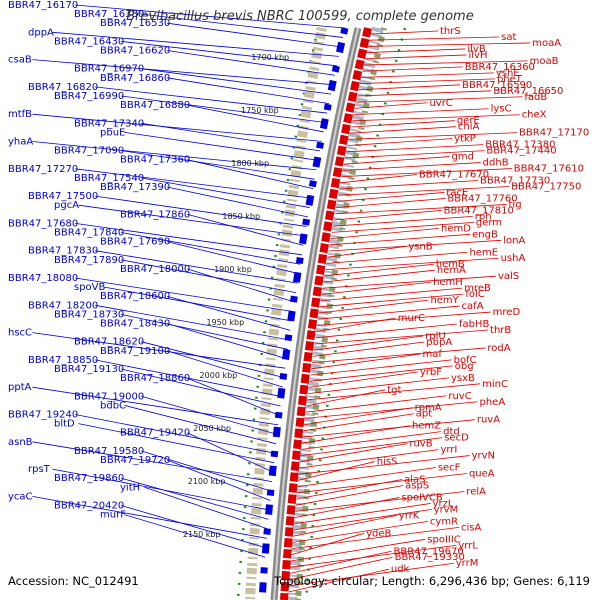 This screenshot has width=600, height=600. What do you see at coordinates (468, 545) in the screenshot?
I see `right-gene-label: yrrL` at bounding box center [468, 545].